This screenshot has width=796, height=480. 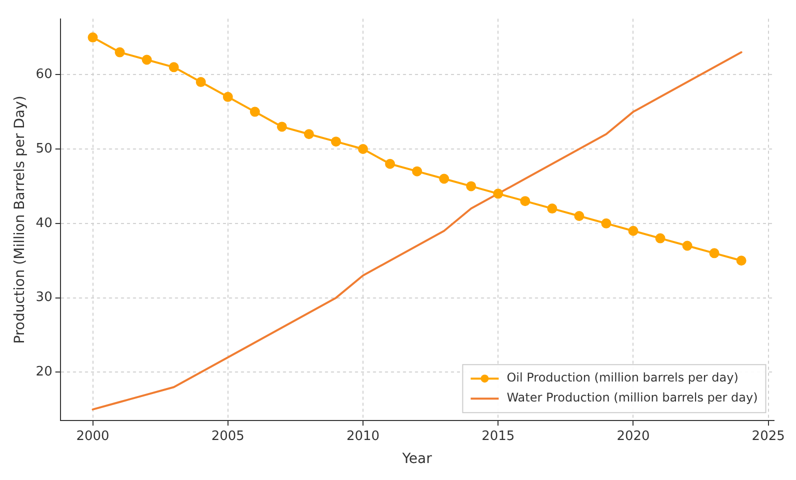 I want to click on y-tick-label: 20, so click(x=44, y=372).